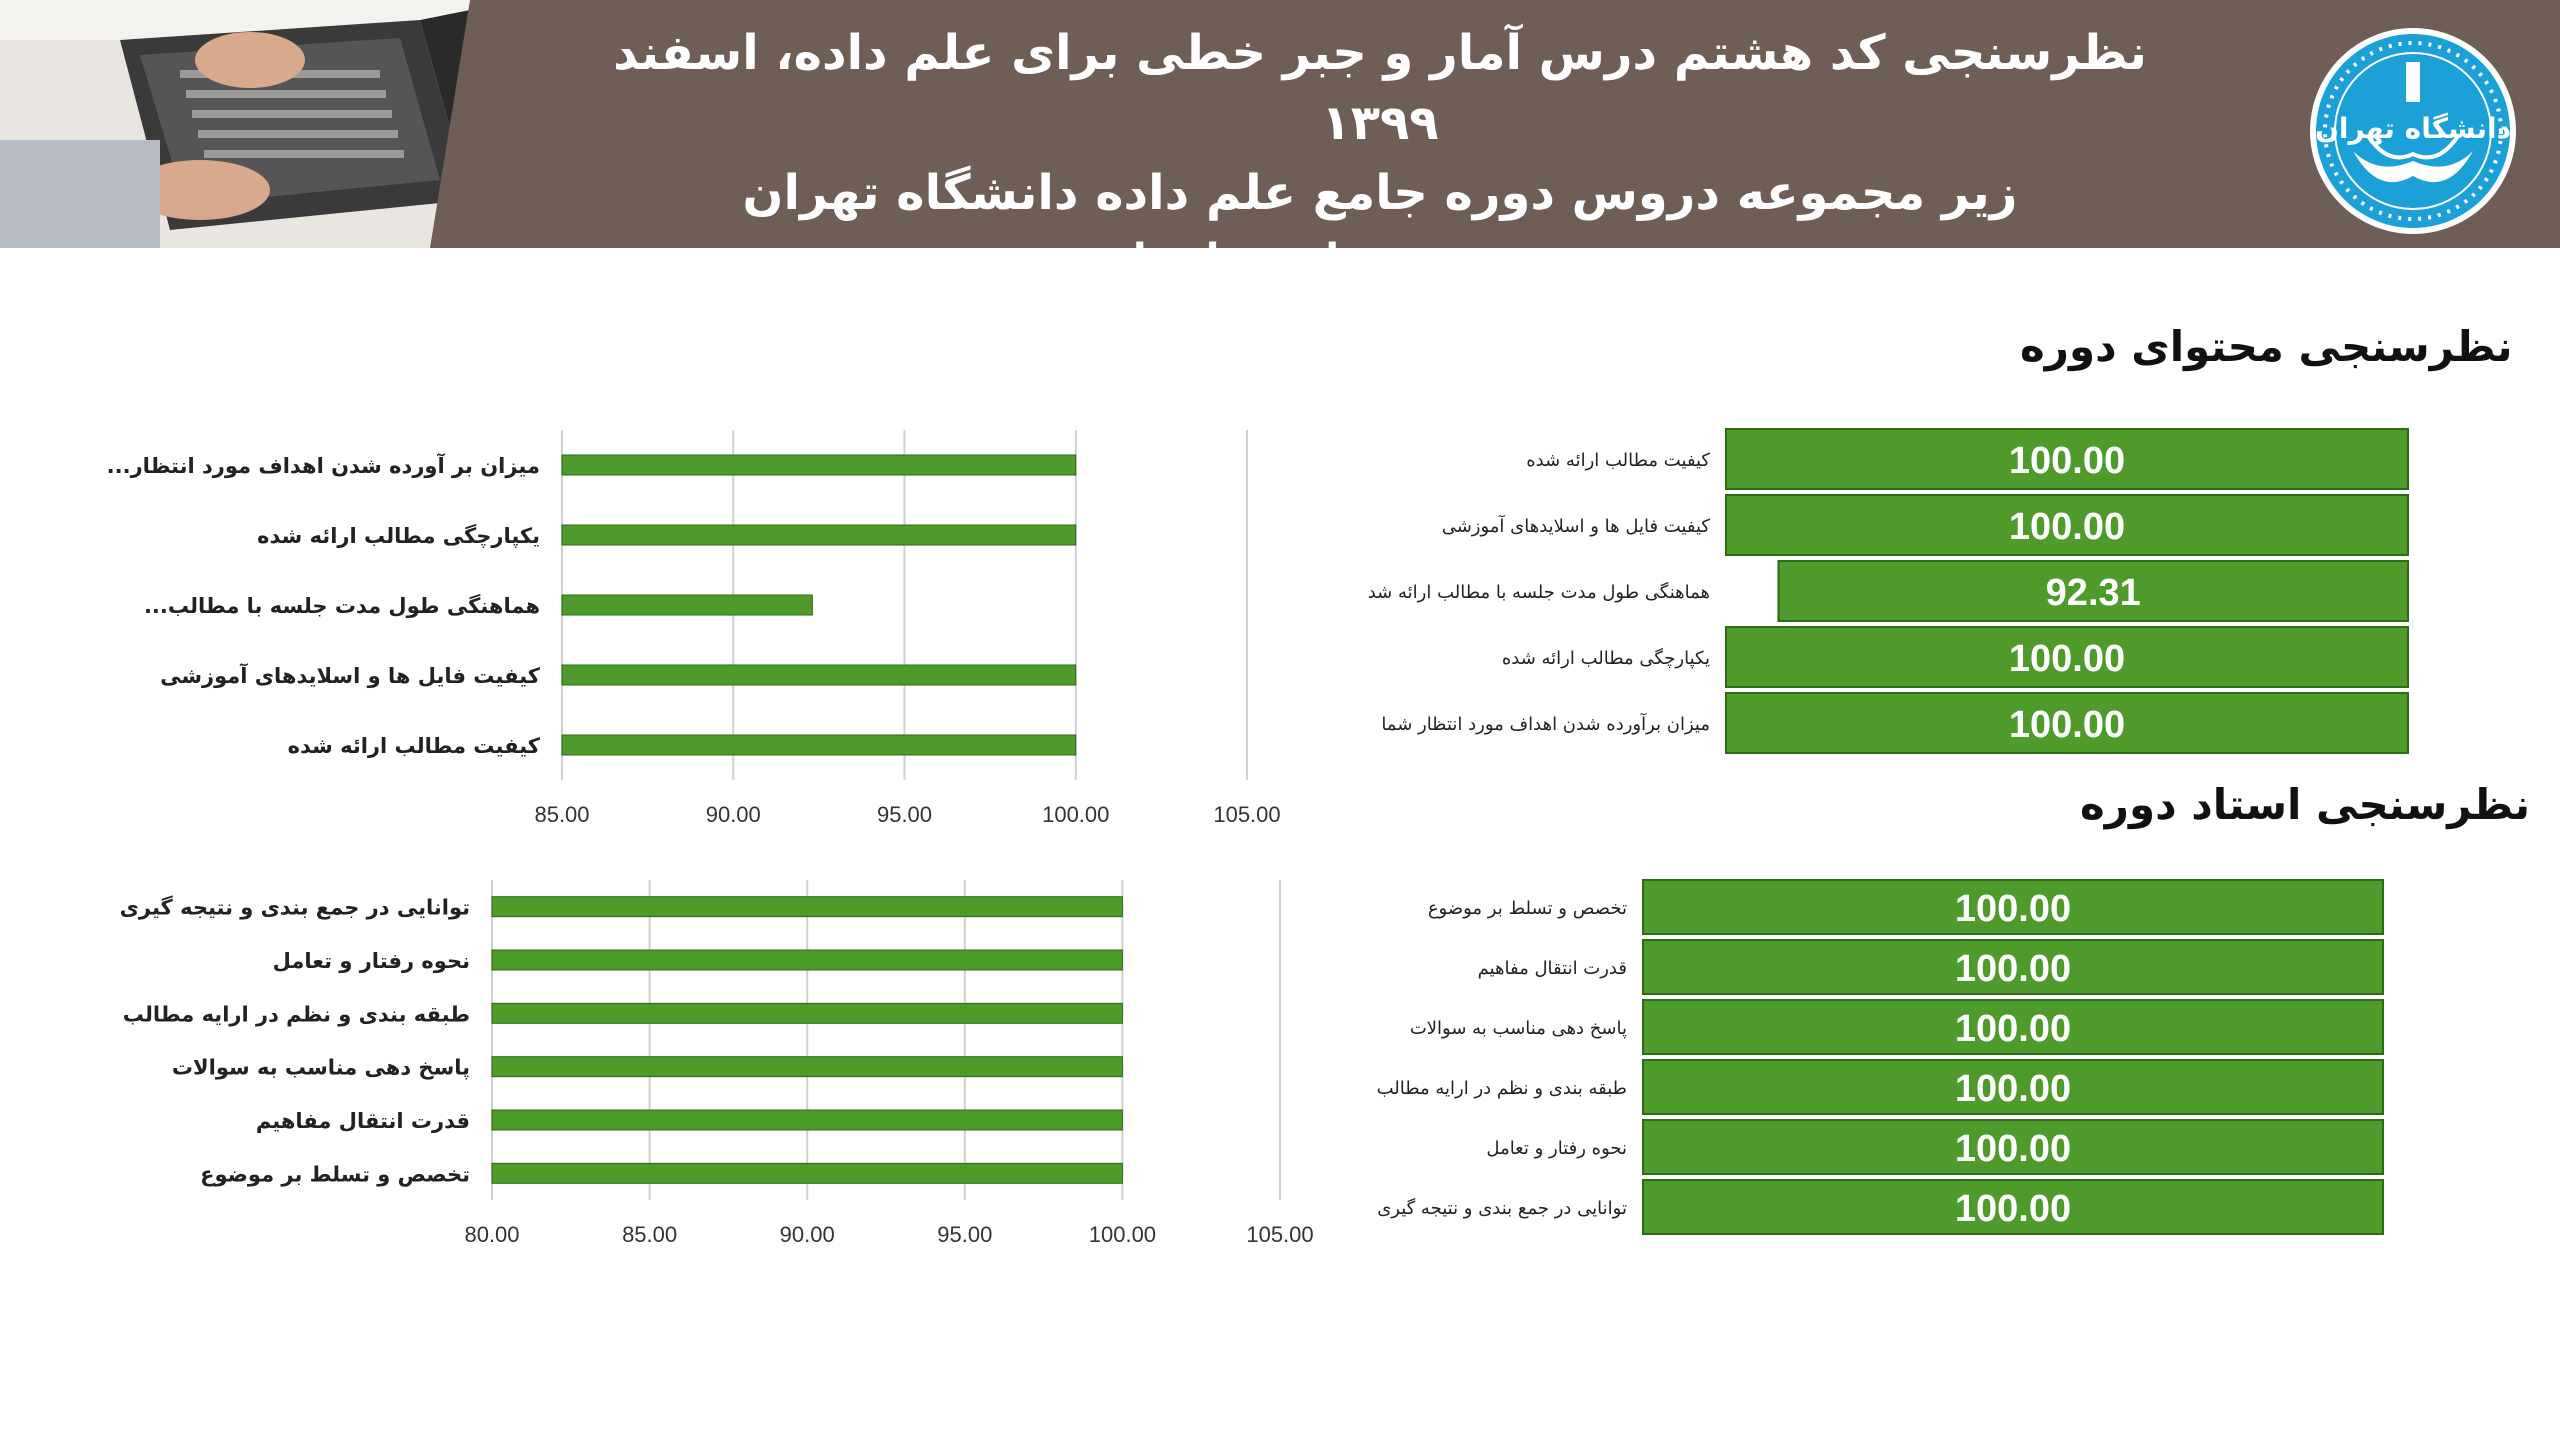  Describe the element at coordinates (1502, 1088) in the screenshot. I see `score-category-label: طبقه بندی و نظم در ارایه مطالب` at that location.